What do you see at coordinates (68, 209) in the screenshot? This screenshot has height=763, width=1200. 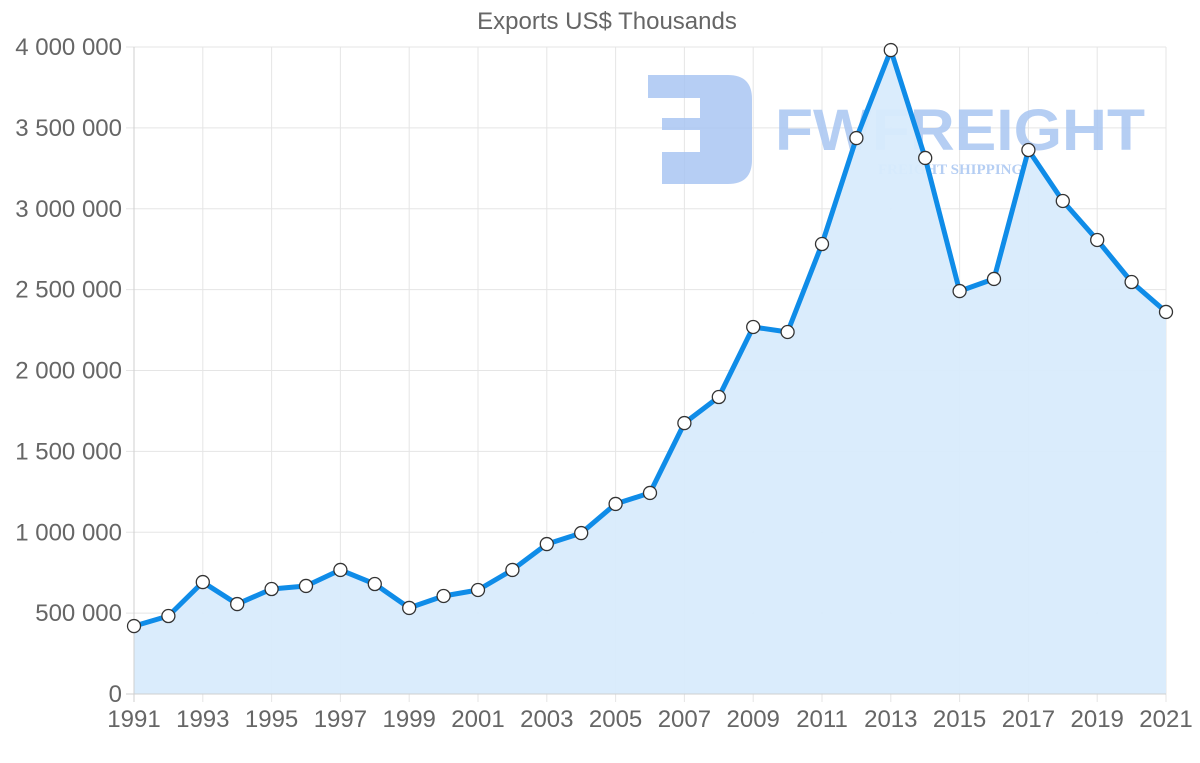 I see `y-tick-label: 3 000 000` at bounding box center [68, 209].